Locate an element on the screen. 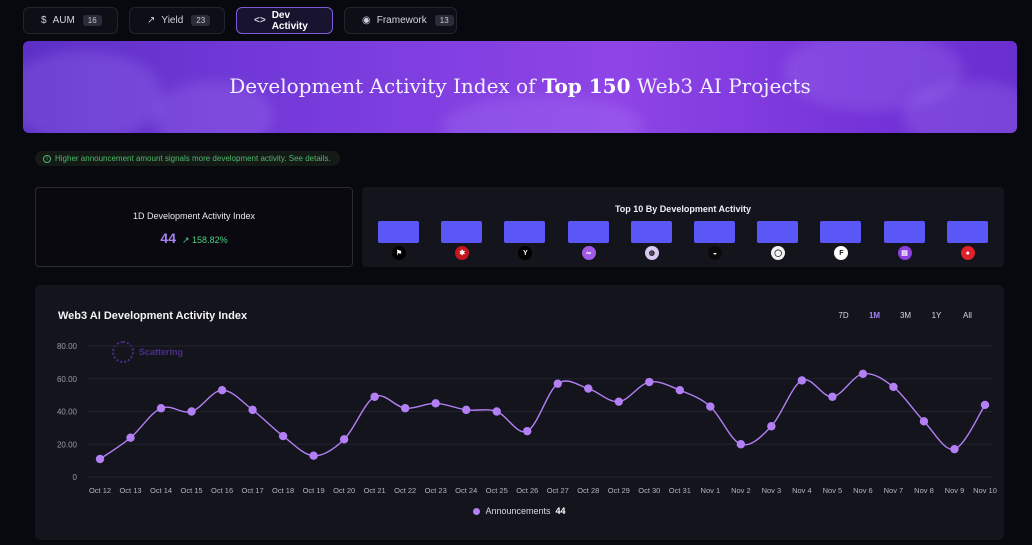  range-1m: 1M is located at coordinates (874, 315).